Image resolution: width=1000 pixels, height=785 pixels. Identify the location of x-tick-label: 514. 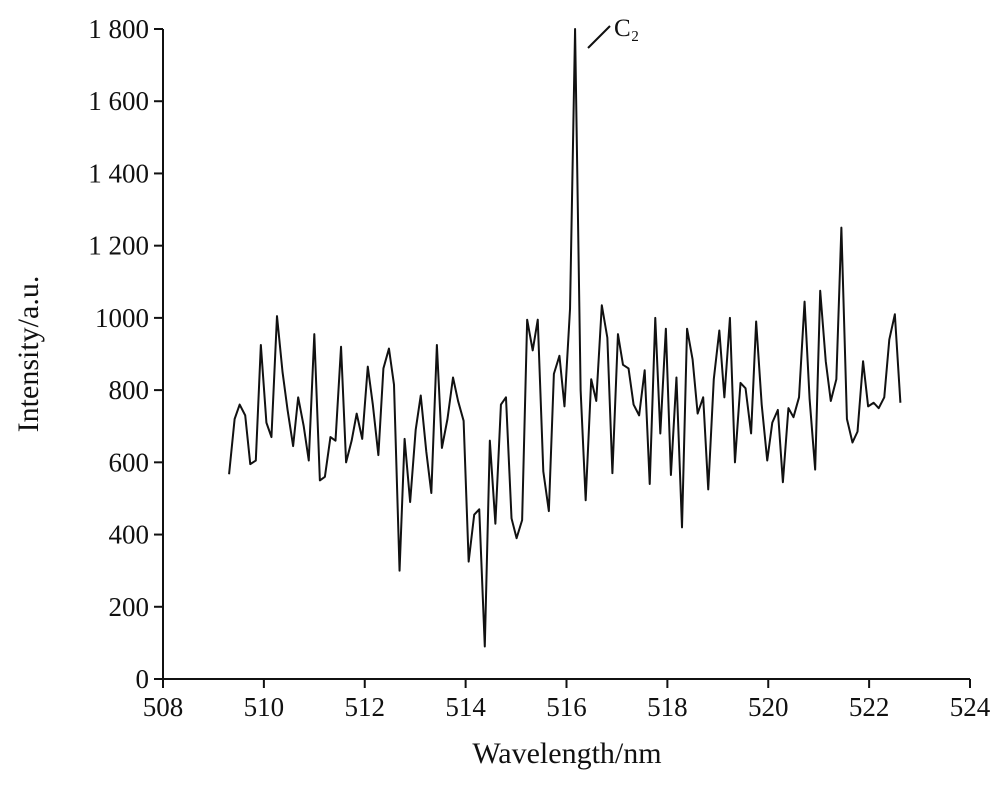
(465, 707).